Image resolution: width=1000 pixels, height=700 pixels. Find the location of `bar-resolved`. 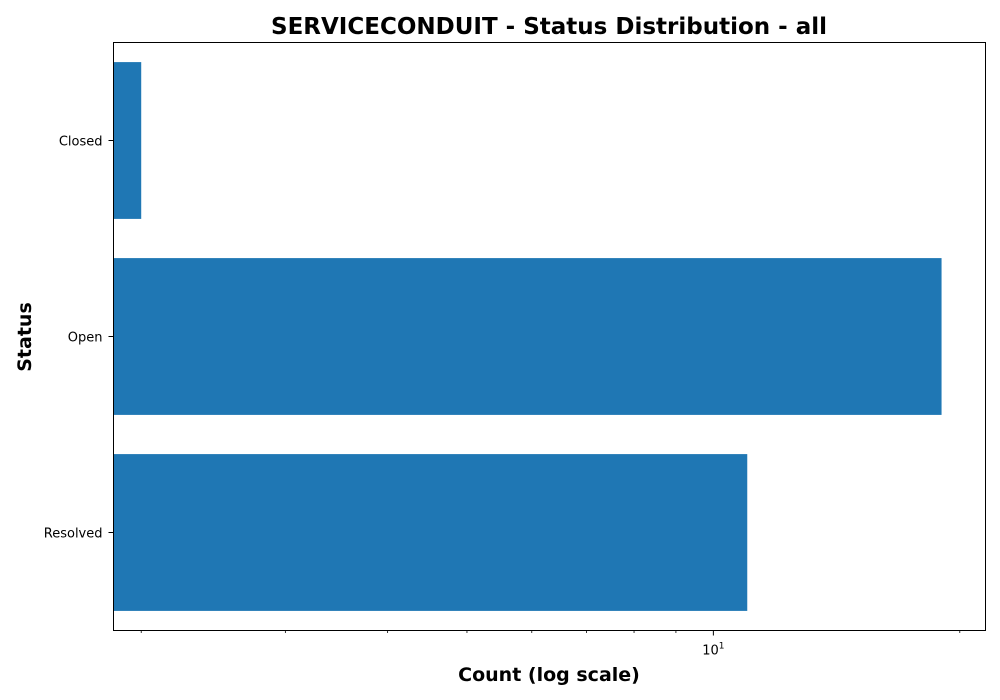

bar-resolved is located at coordinates (430, 532).